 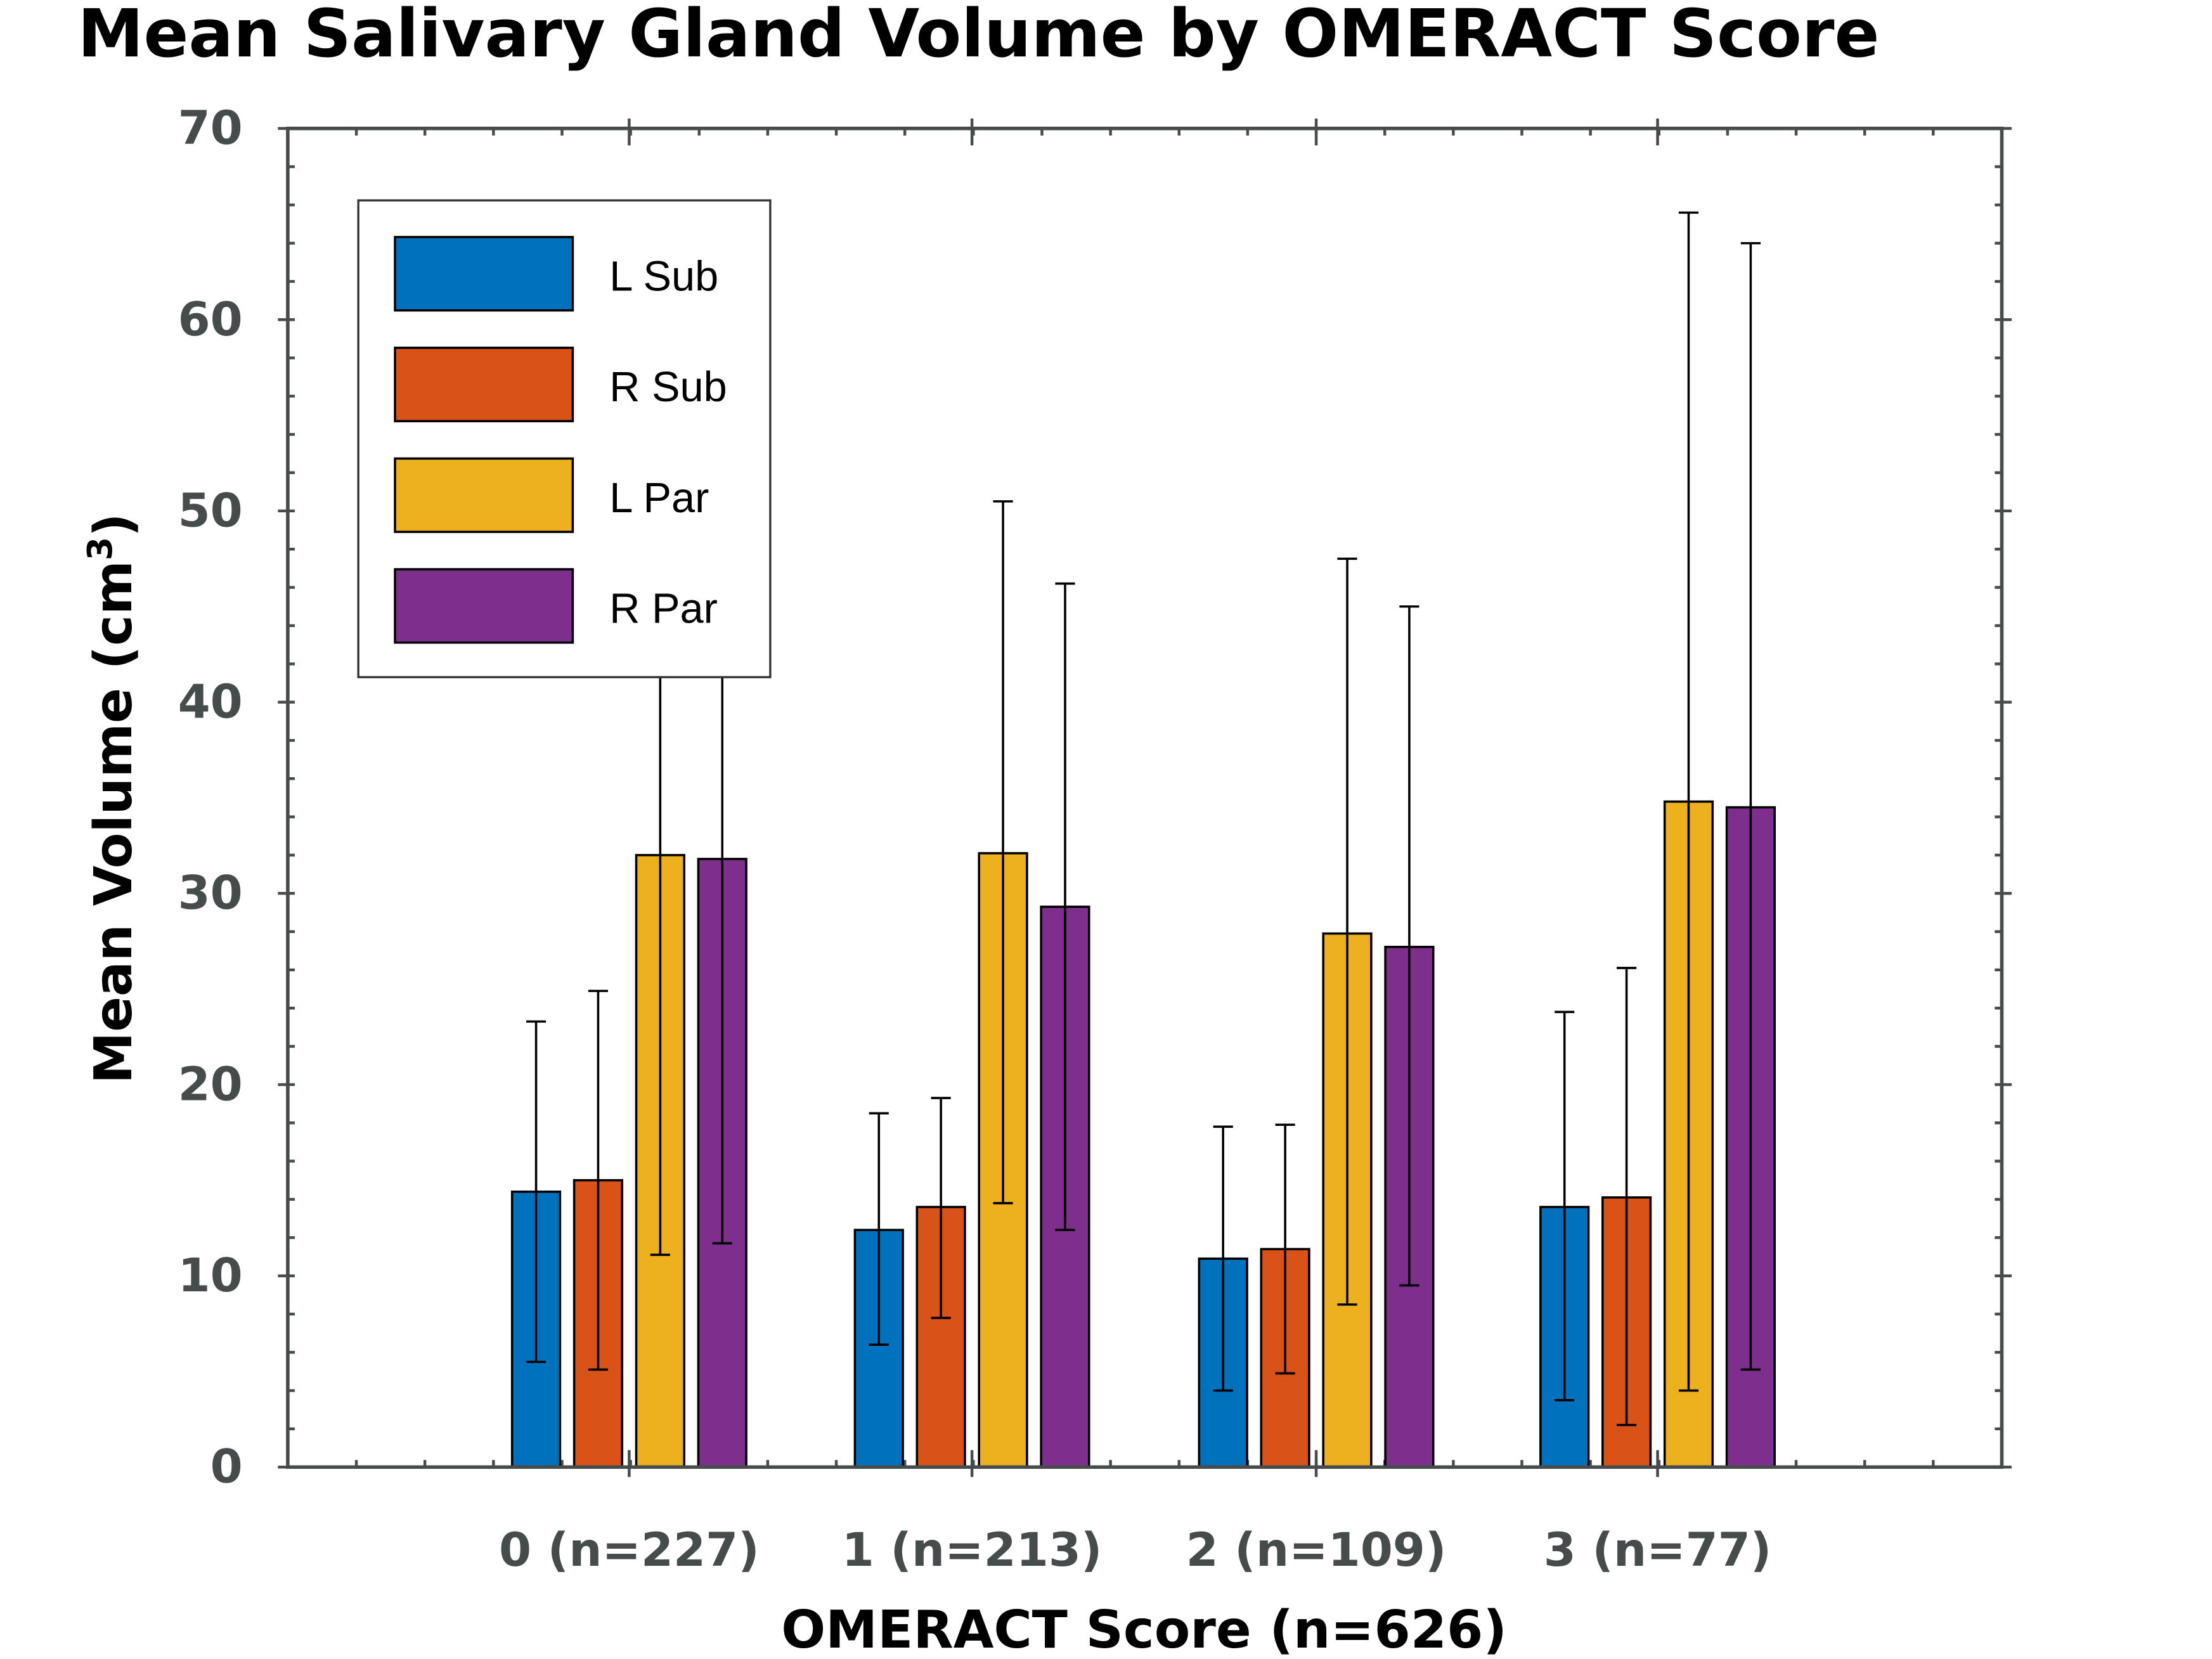 I want to click on y-axis-label: Mean Volume (cm3), so click(x=112, y=798).